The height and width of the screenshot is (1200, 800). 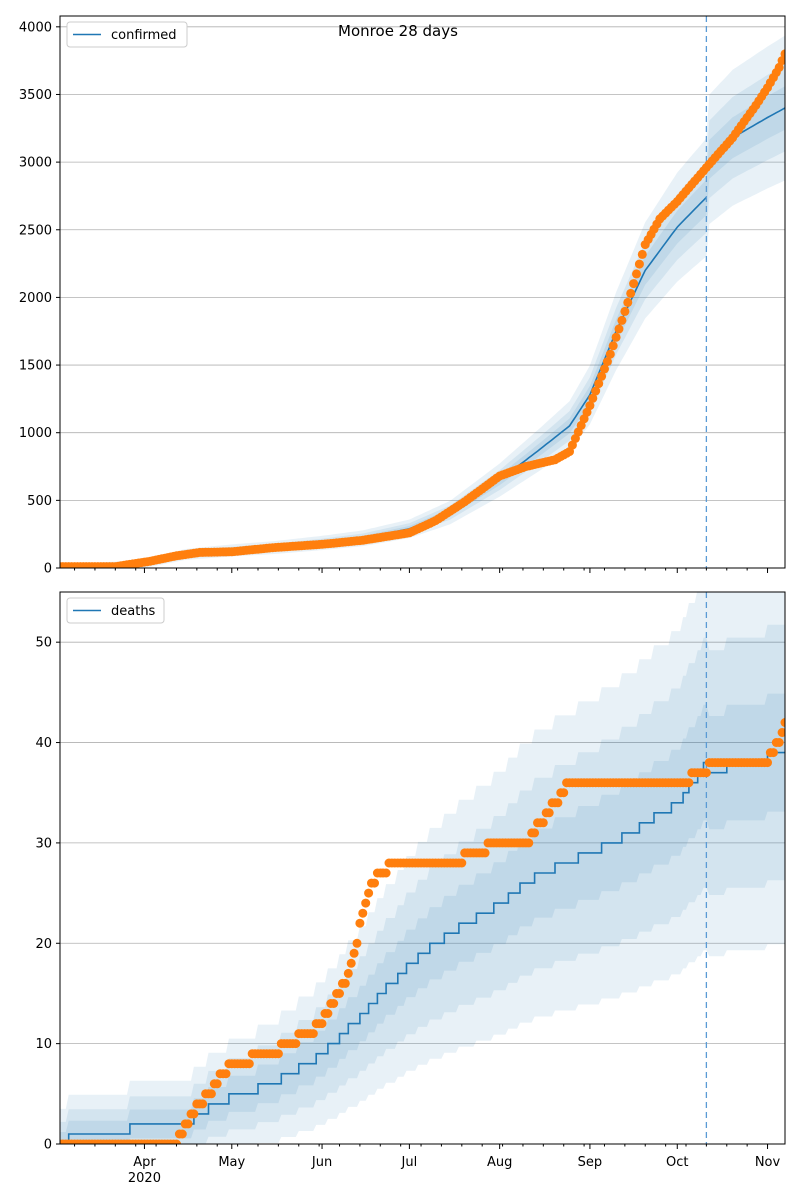 What do you see at coordinates (321, 1162) in the screenshot?
I see `x-tick-label: Jun` at bounding box center [321, 1162].